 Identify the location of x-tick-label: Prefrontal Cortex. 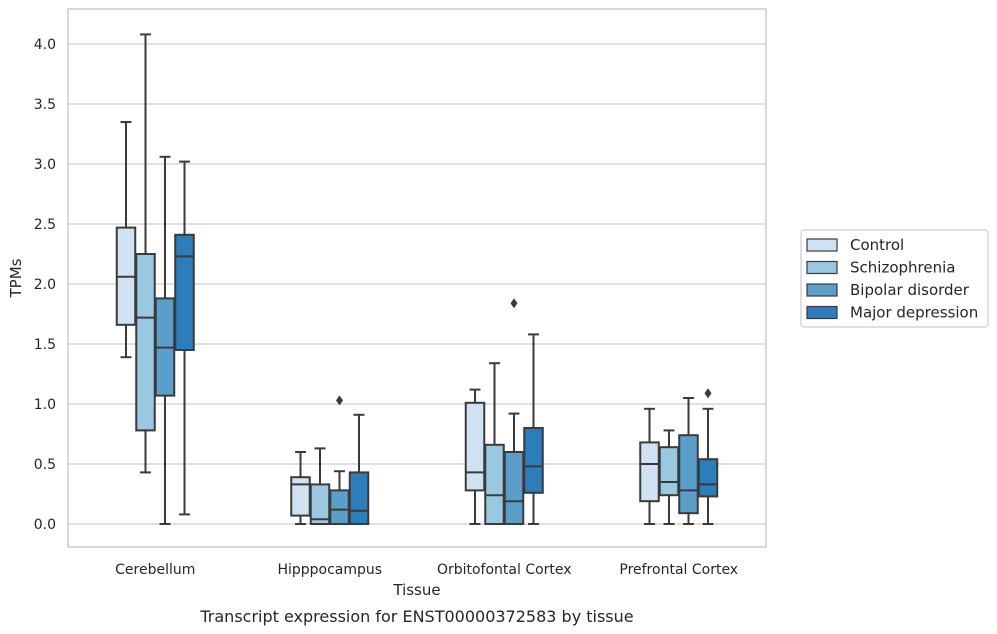
(678, 570).